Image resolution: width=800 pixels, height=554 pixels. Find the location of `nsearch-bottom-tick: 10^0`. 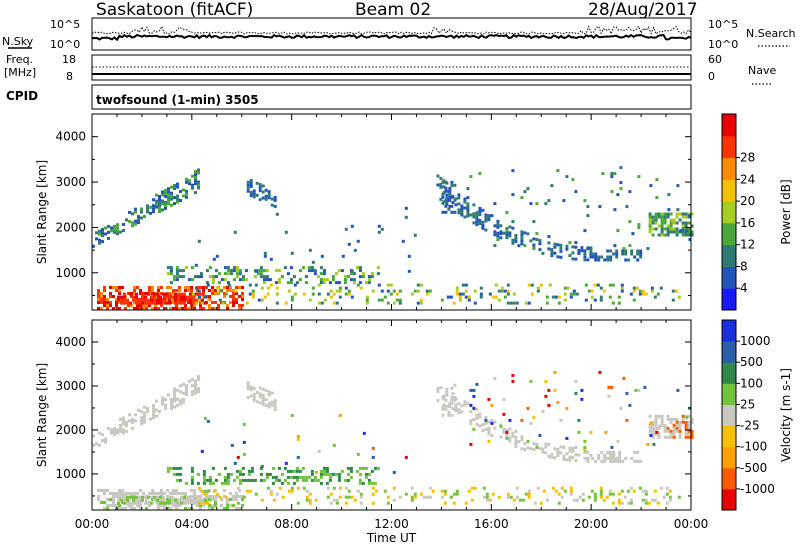

nsearch-bottom-tick: 10^0 is located at coordinates (723, 44).